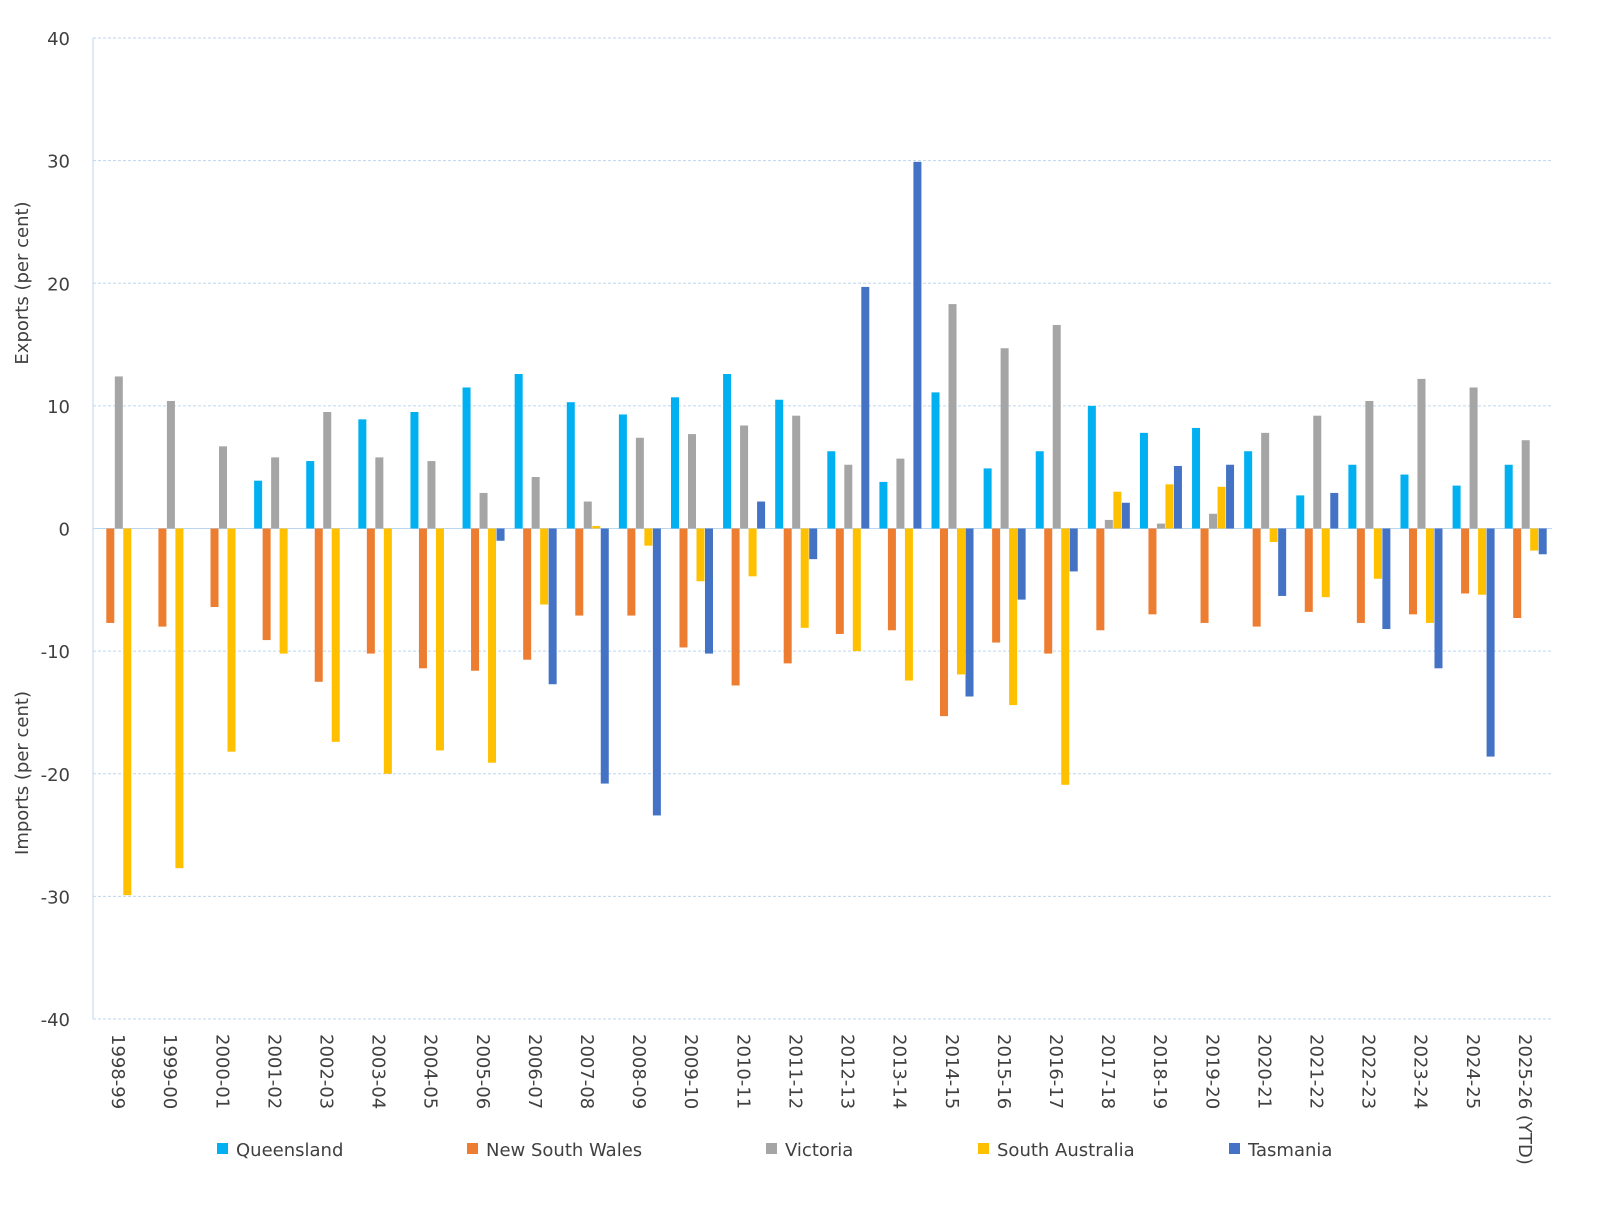 Image resolution: width=1600 pixels, height=1205 pixels. I want to click on x-tick-label: 2008-09, so click(638, 1071).